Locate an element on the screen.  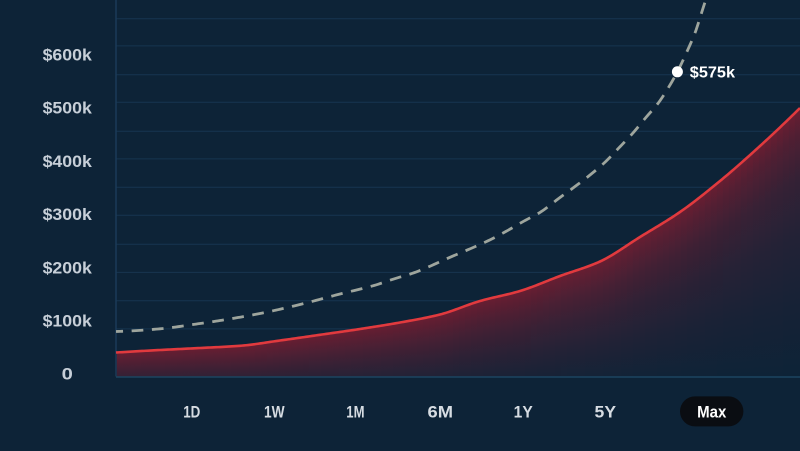
svg-text: 1D is located at coordinates (191, 412).